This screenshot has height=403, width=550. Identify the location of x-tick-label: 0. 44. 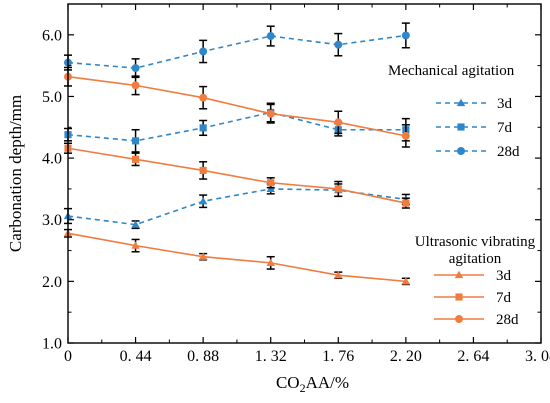
(136, 356).